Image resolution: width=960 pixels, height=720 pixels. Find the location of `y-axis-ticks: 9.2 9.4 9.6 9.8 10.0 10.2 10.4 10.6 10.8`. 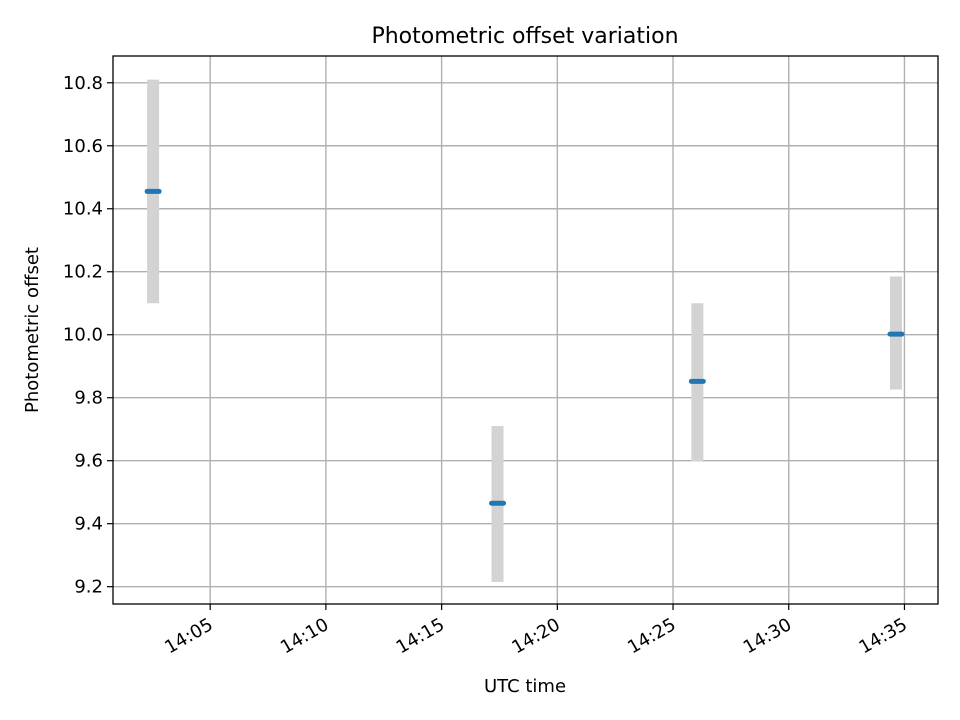

y-axis-ticks: 9.2 9.4 9.6 9.8 10.0 10.2 10.4 10.6 10.8 is located at coordinates (88, 335).